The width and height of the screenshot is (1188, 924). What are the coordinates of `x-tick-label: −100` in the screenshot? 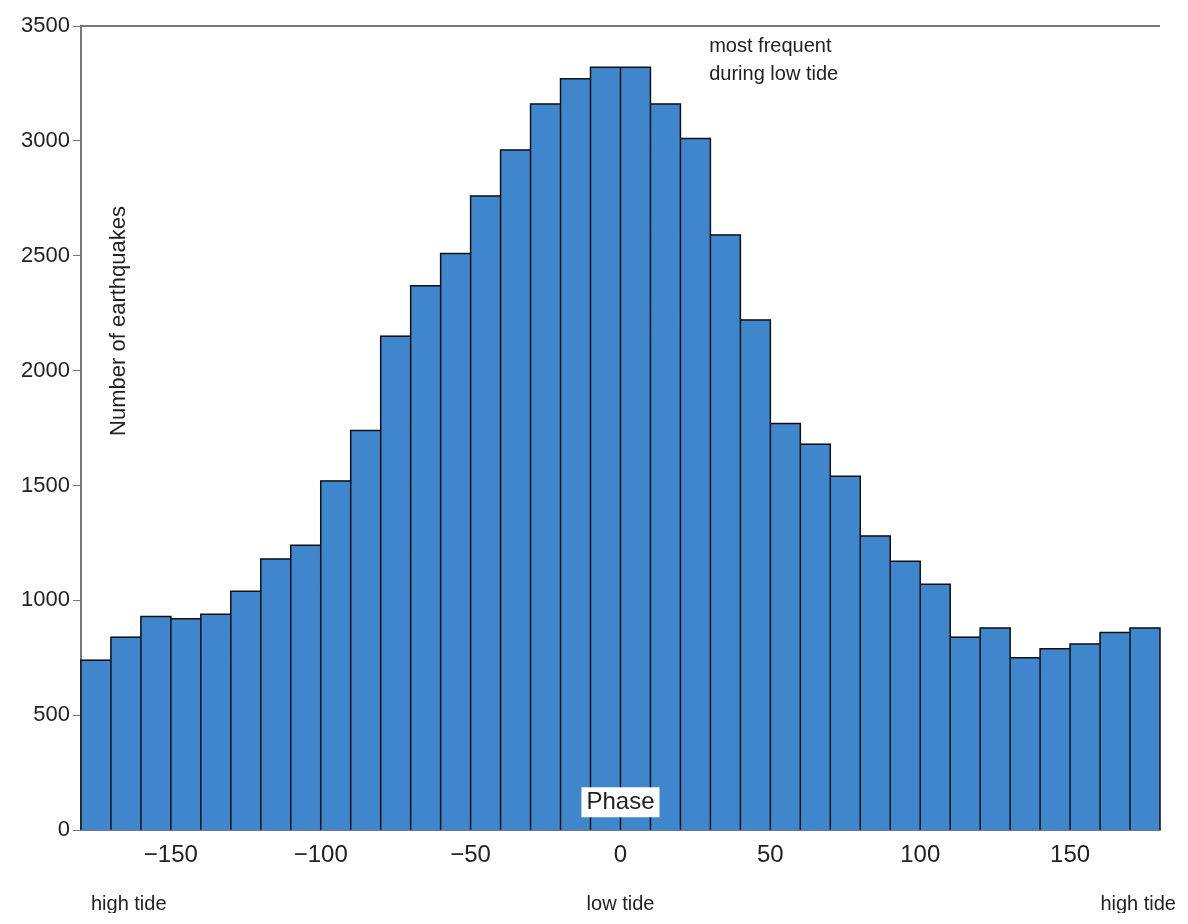 It's located at (320, 854).